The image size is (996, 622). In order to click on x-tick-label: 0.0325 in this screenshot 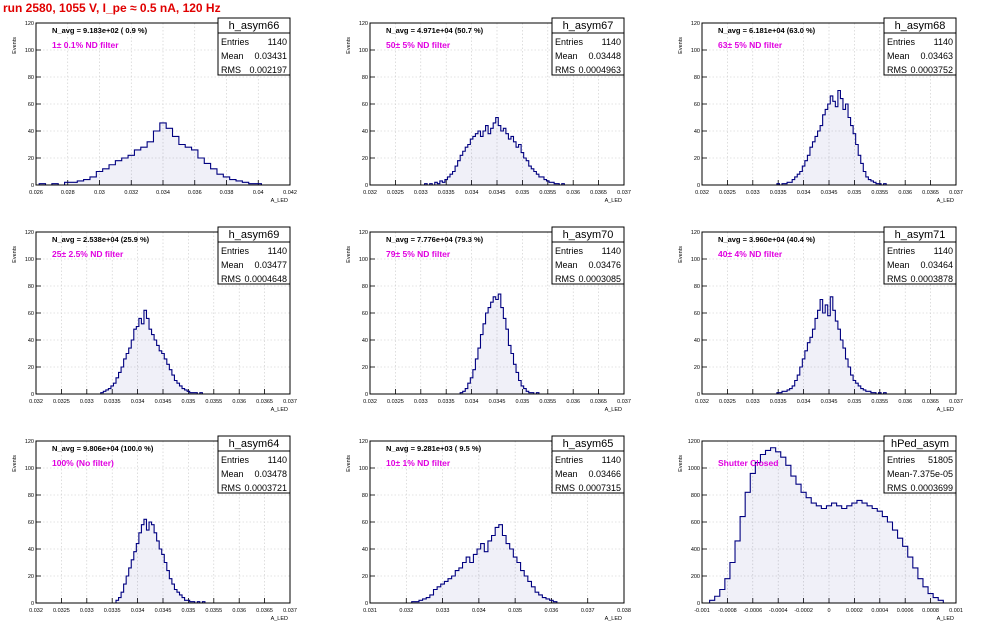, I will do `click(61, 611)`.